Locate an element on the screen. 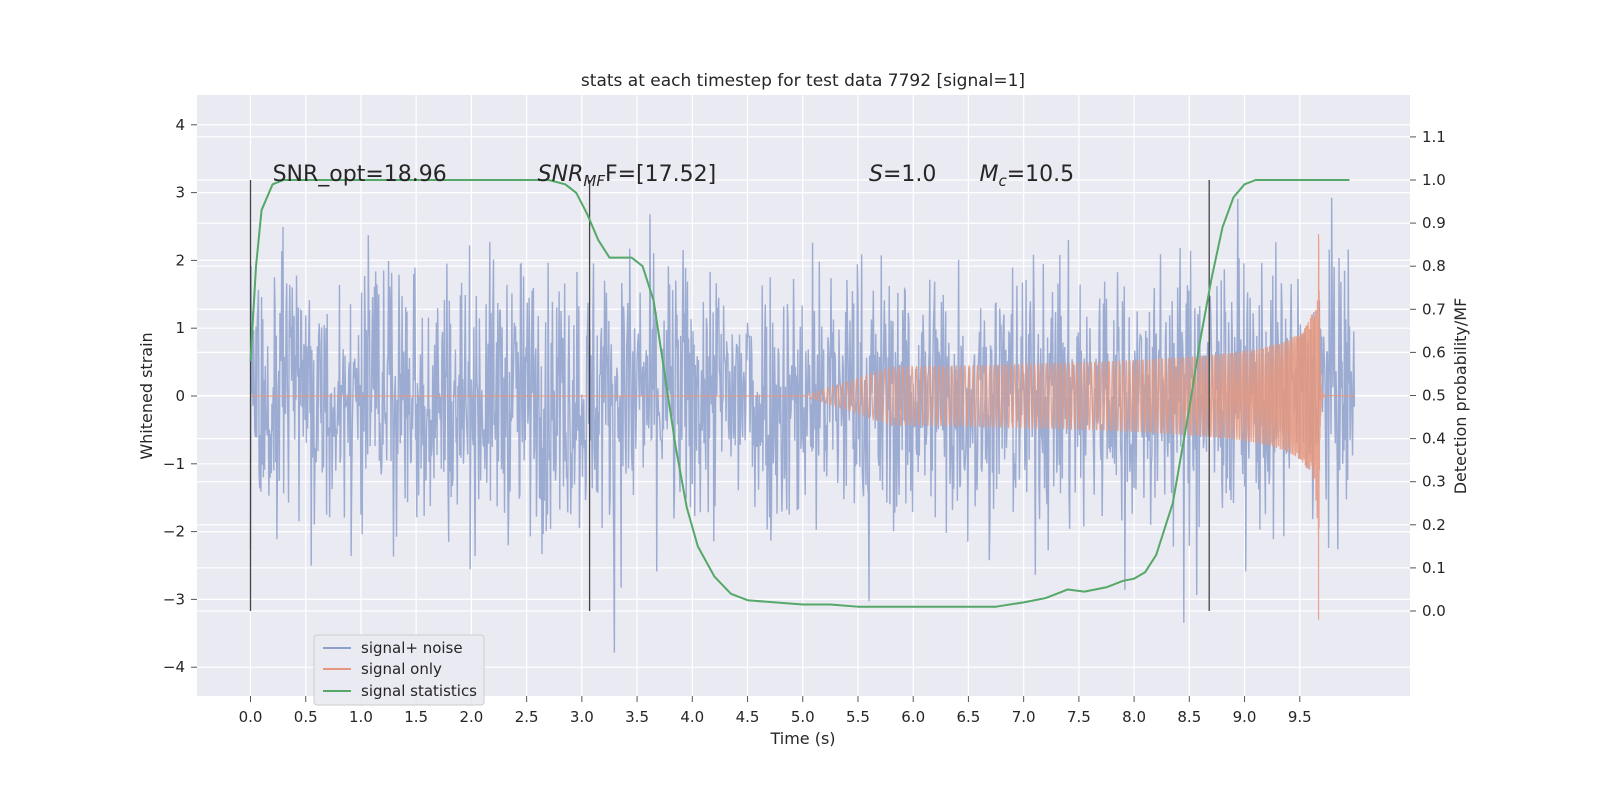 The image size is (1600, 800). x-tick-label: 1.0 is located at coordinates (361, 717).